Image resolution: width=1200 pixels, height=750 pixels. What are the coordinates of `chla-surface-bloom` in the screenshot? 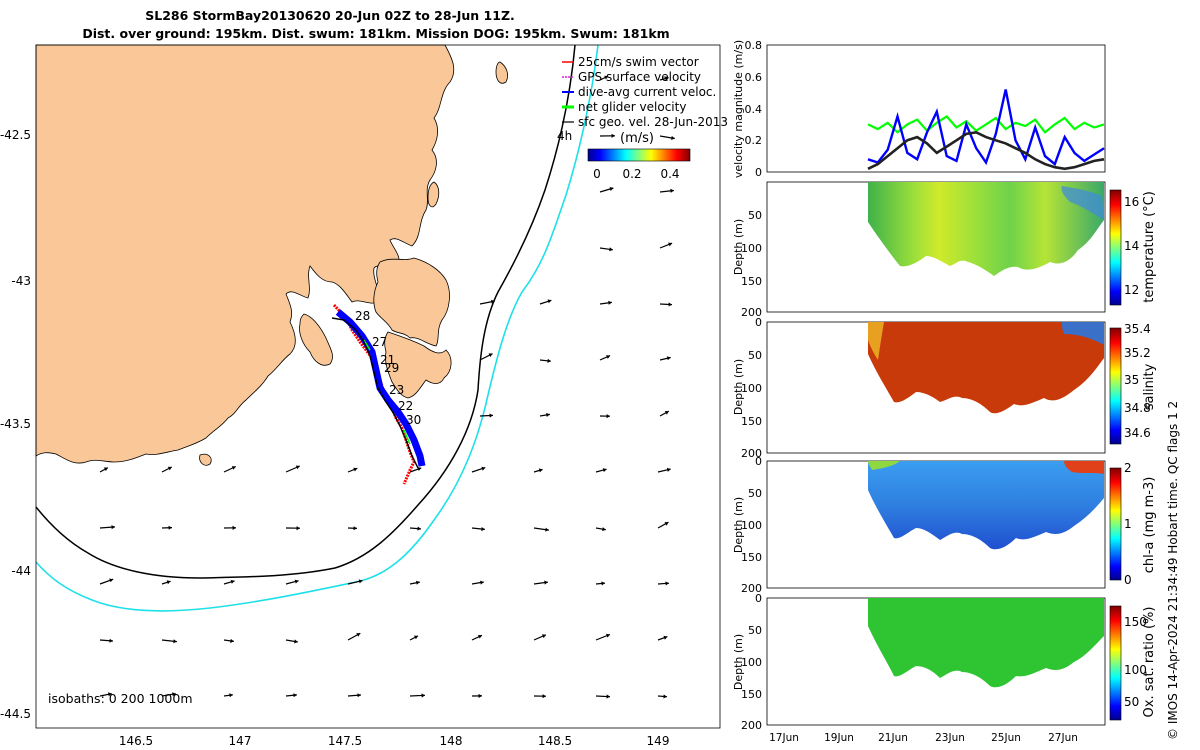 It's located at (1084, 467).